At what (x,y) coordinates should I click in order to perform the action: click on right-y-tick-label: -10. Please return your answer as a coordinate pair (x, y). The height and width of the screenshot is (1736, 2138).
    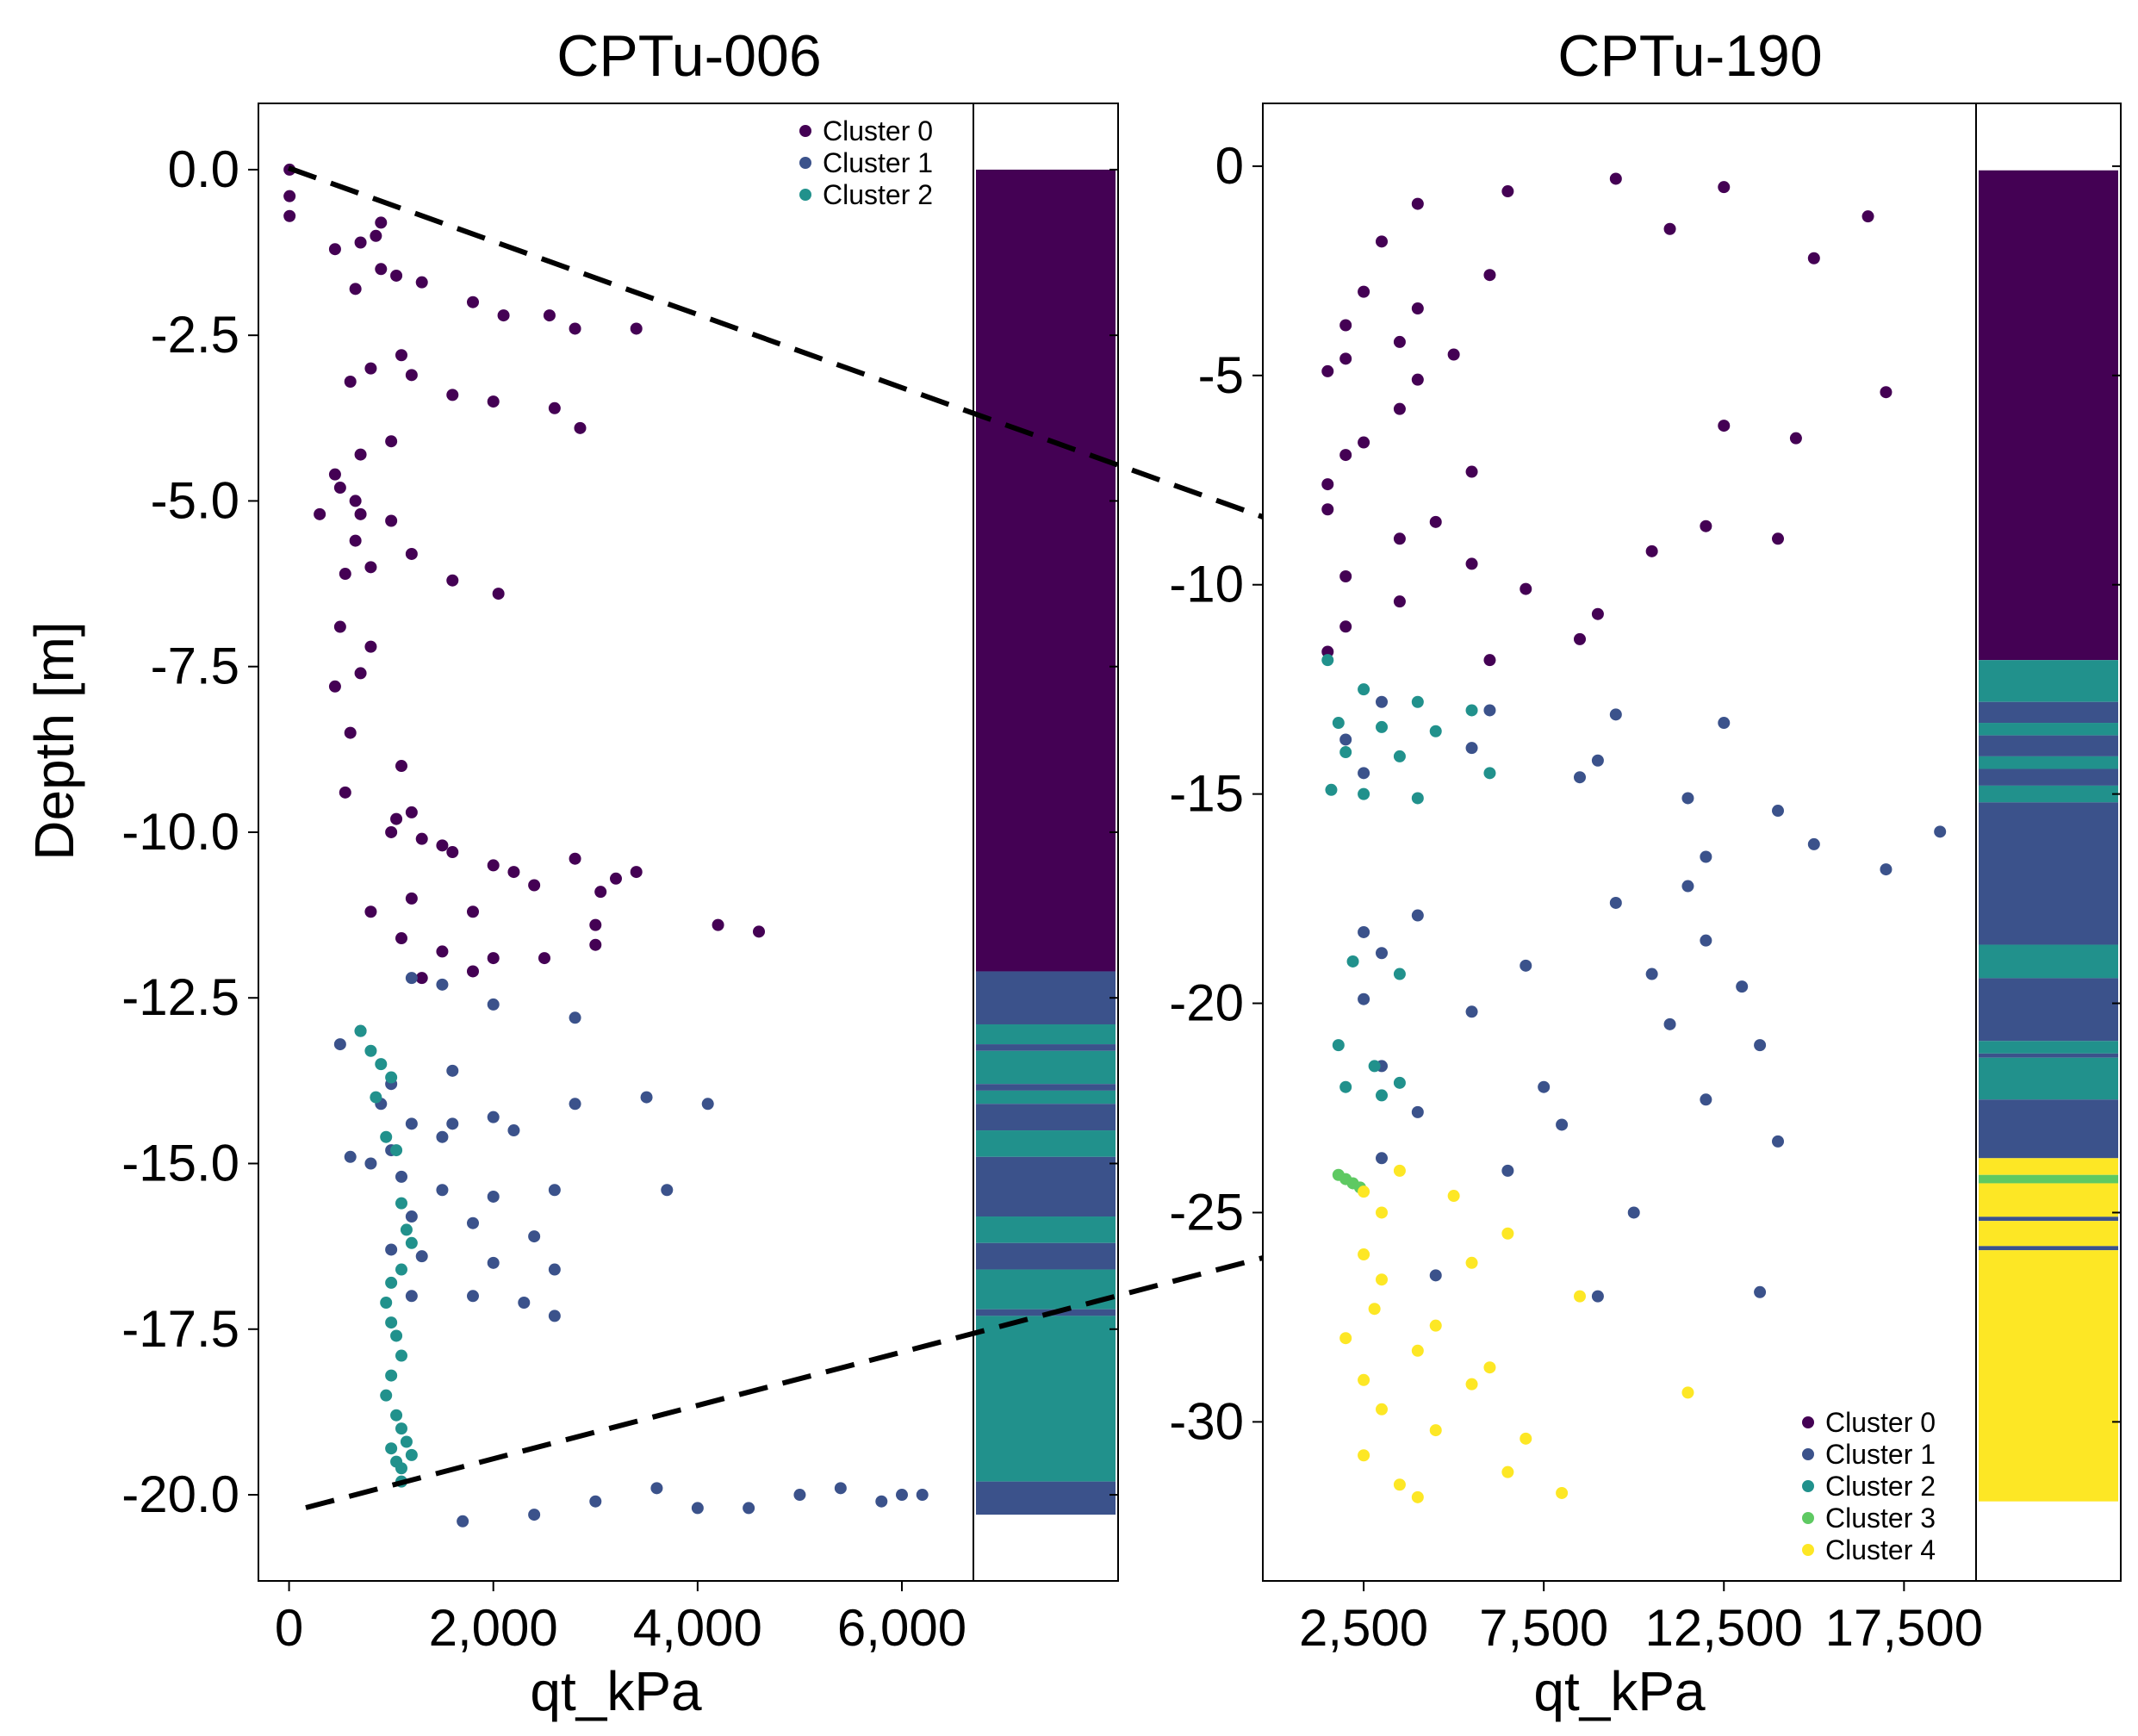
    Looking at the image, I should click on (1206, 584).